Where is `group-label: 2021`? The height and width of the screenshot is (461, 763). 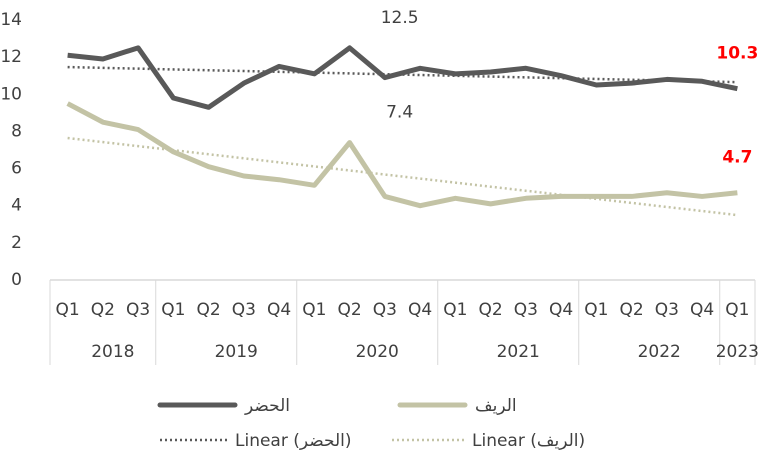 group-label: 2021 is located at coordinates (518, 352).